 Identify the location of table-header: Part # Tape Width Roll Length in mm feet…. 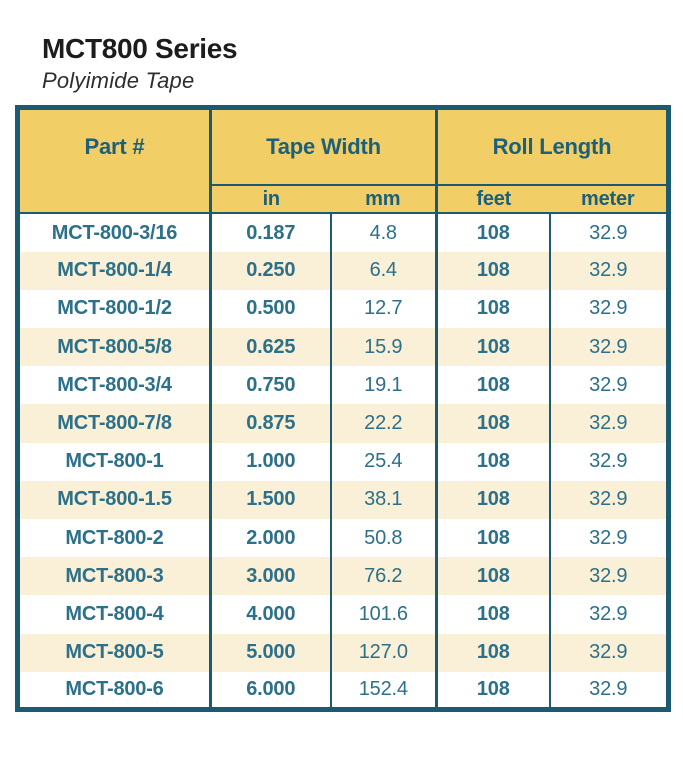
(343, 161).